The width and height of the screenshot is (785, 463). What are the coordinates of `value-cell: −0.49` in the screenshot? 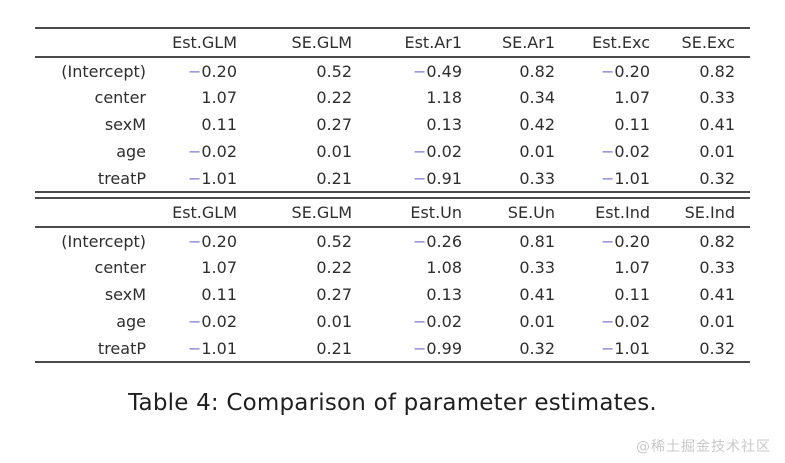 It's located at (437, 71).